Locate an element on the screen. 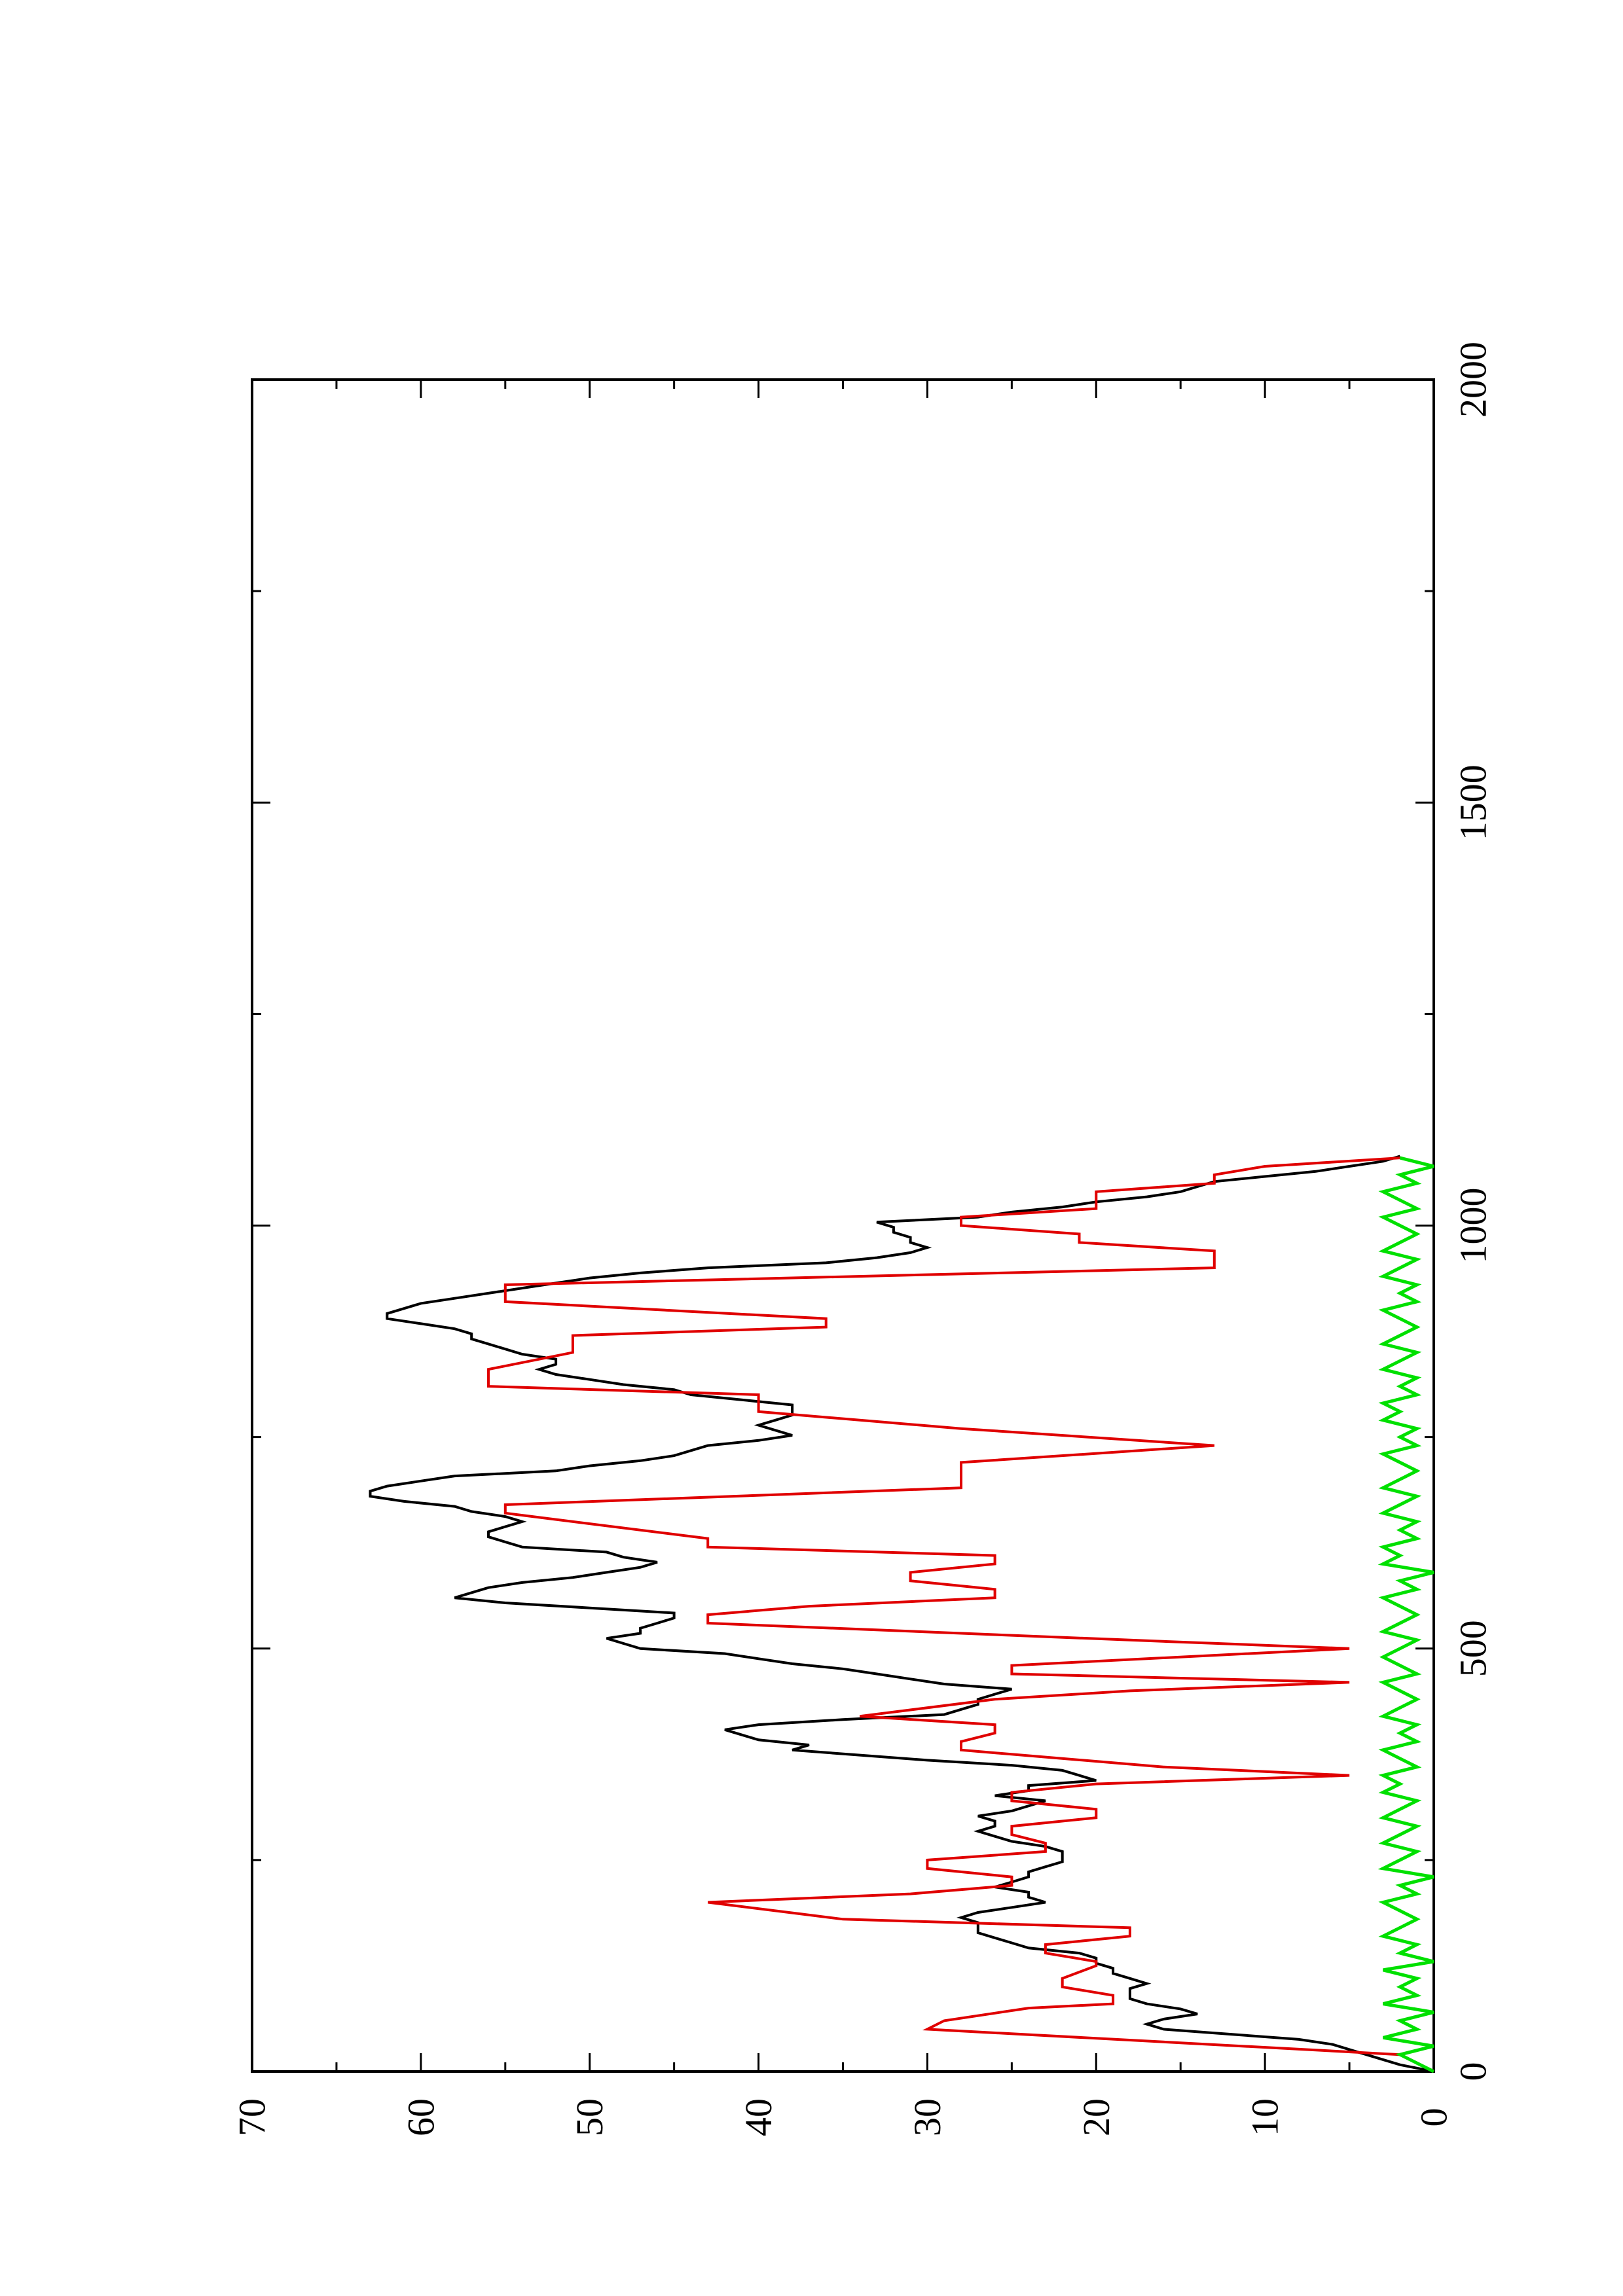 This screenshot has width=1623, height=2296. y-tick-label: 30 is located at coordinates (927, 2117).